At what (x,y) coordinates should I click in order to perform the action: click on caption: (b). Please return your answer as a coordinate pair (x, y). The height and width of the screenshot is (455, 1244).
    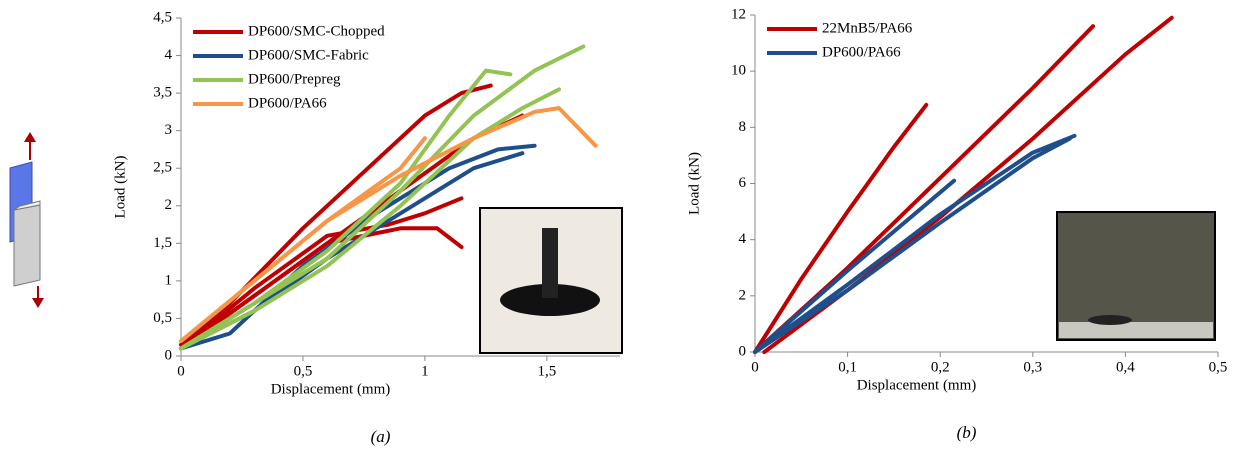
    Looking at the image, I should click on (967, 432).